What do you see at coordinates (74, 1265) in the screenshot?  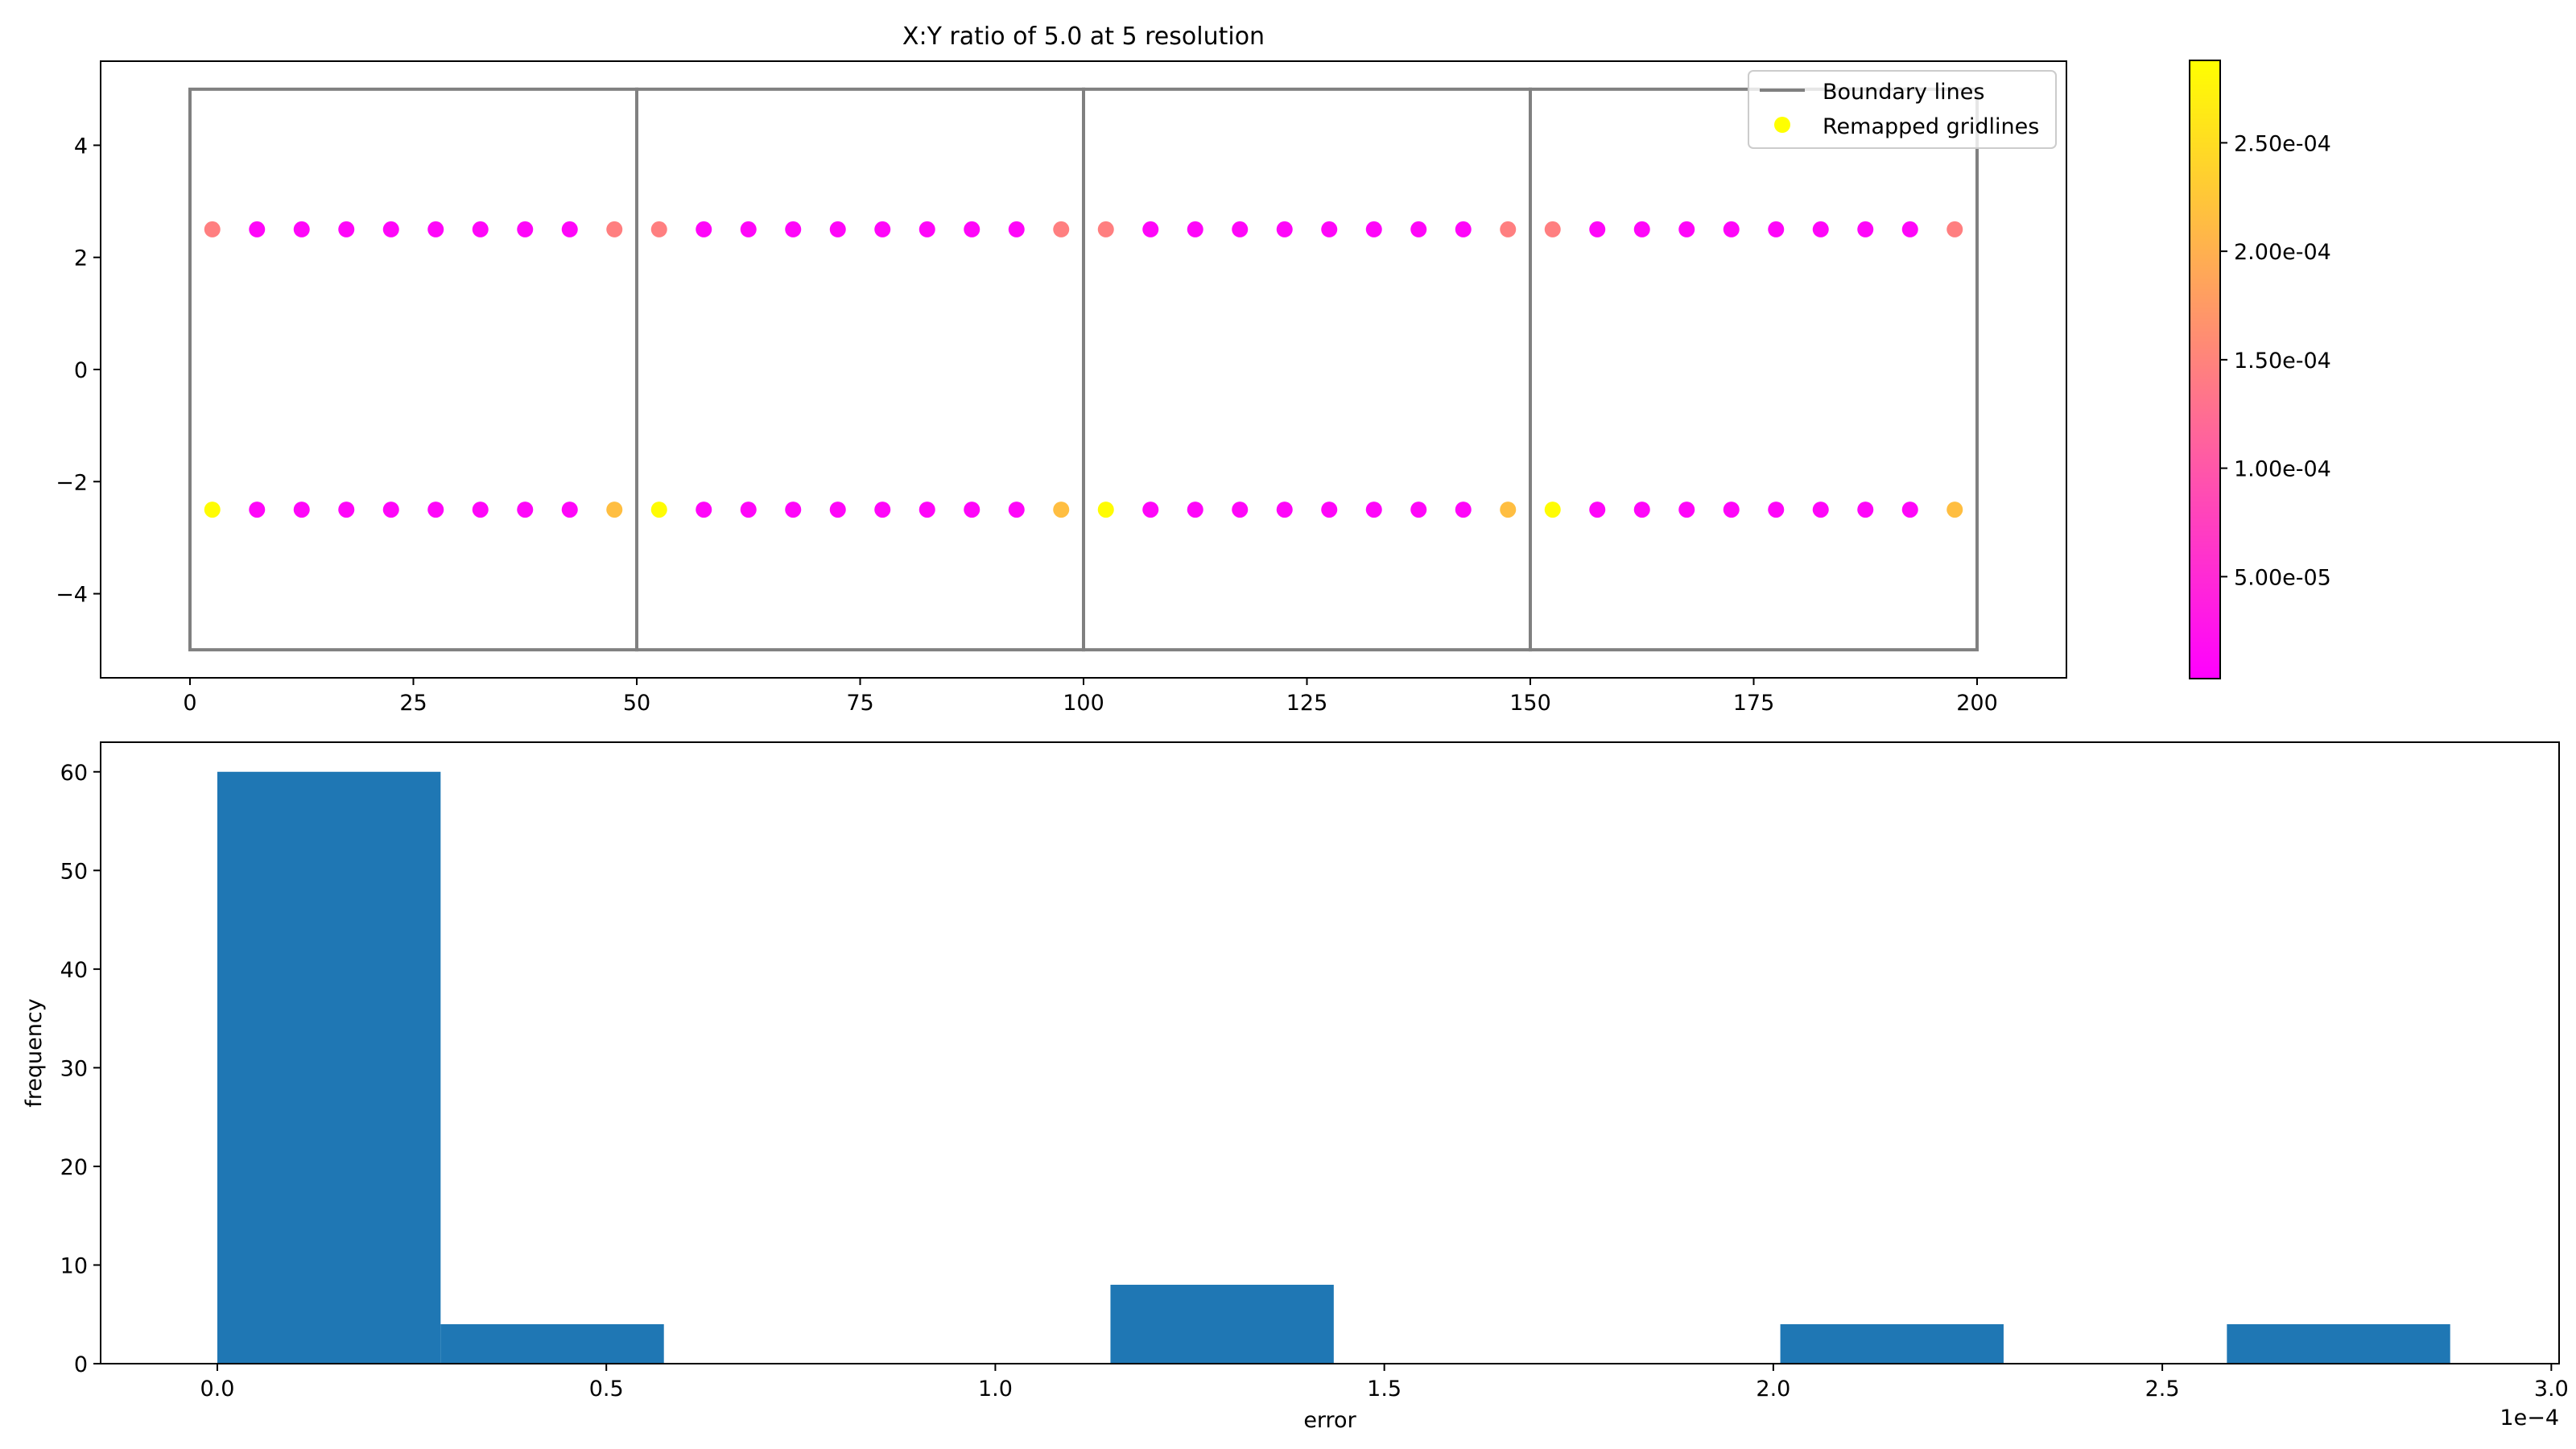 I see `y-tick-label: 10` at bounding box center [74, 1265].